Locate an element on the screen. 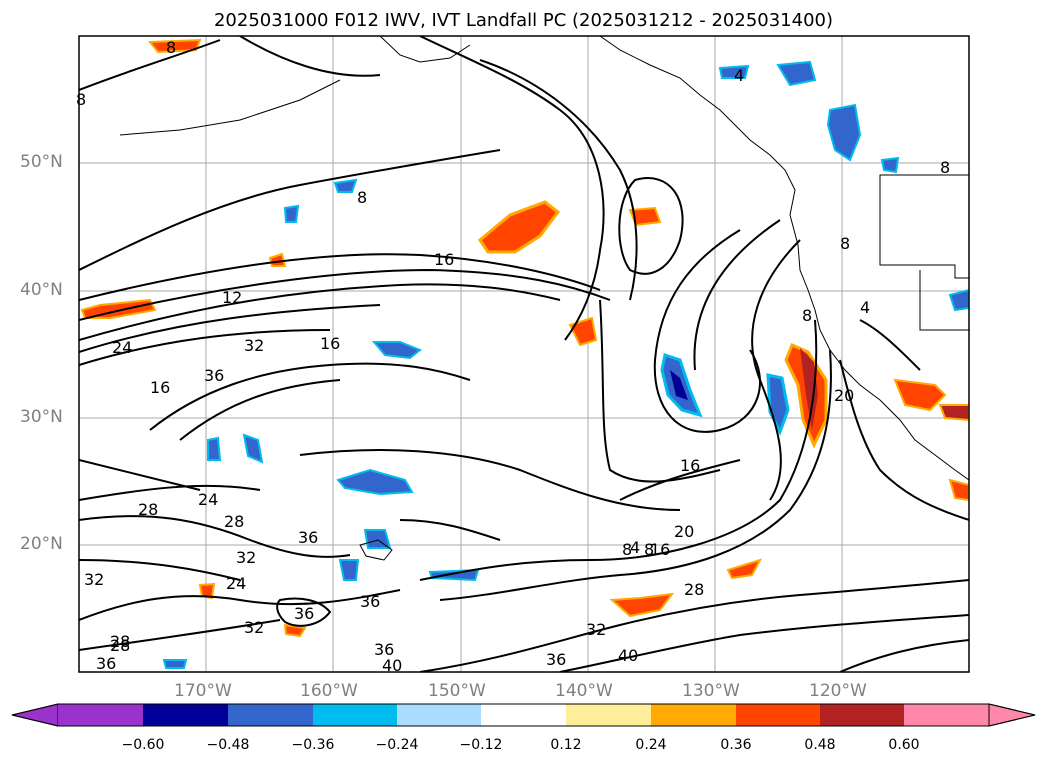  colorbar-tick: −0.24 is located at coordinates (397, 745).